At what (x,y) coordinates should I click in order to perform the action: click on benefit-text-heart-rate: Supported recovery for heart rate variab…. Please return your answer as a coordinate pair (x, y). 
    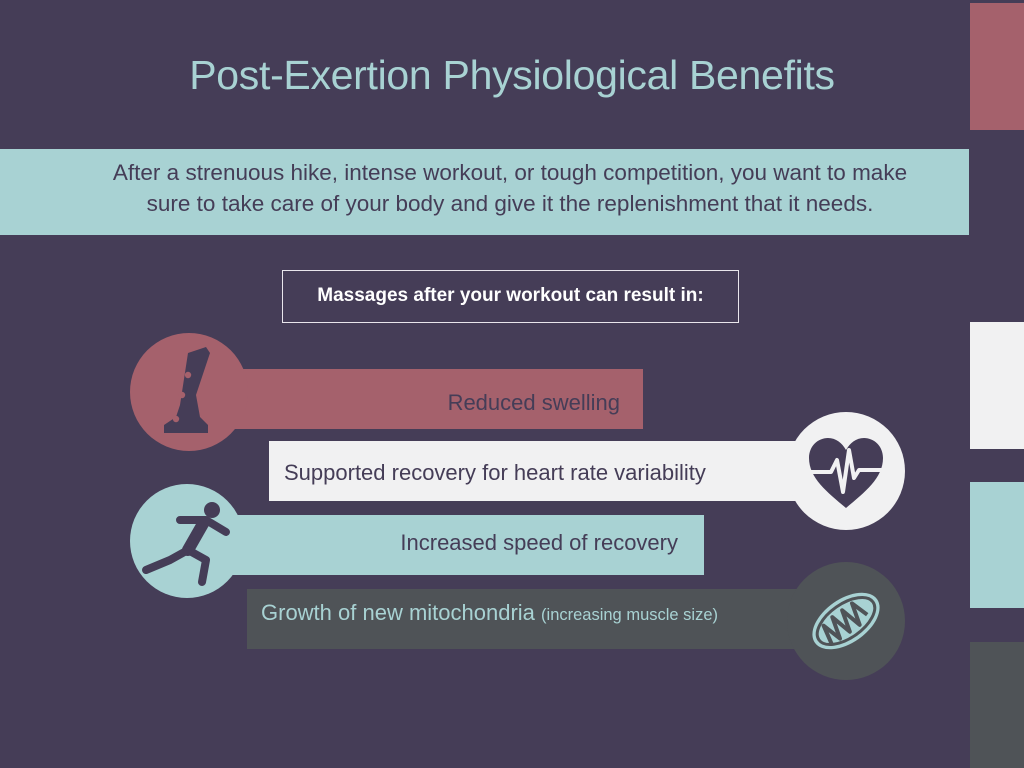
    Looking at the image, I should click on (495, 472).